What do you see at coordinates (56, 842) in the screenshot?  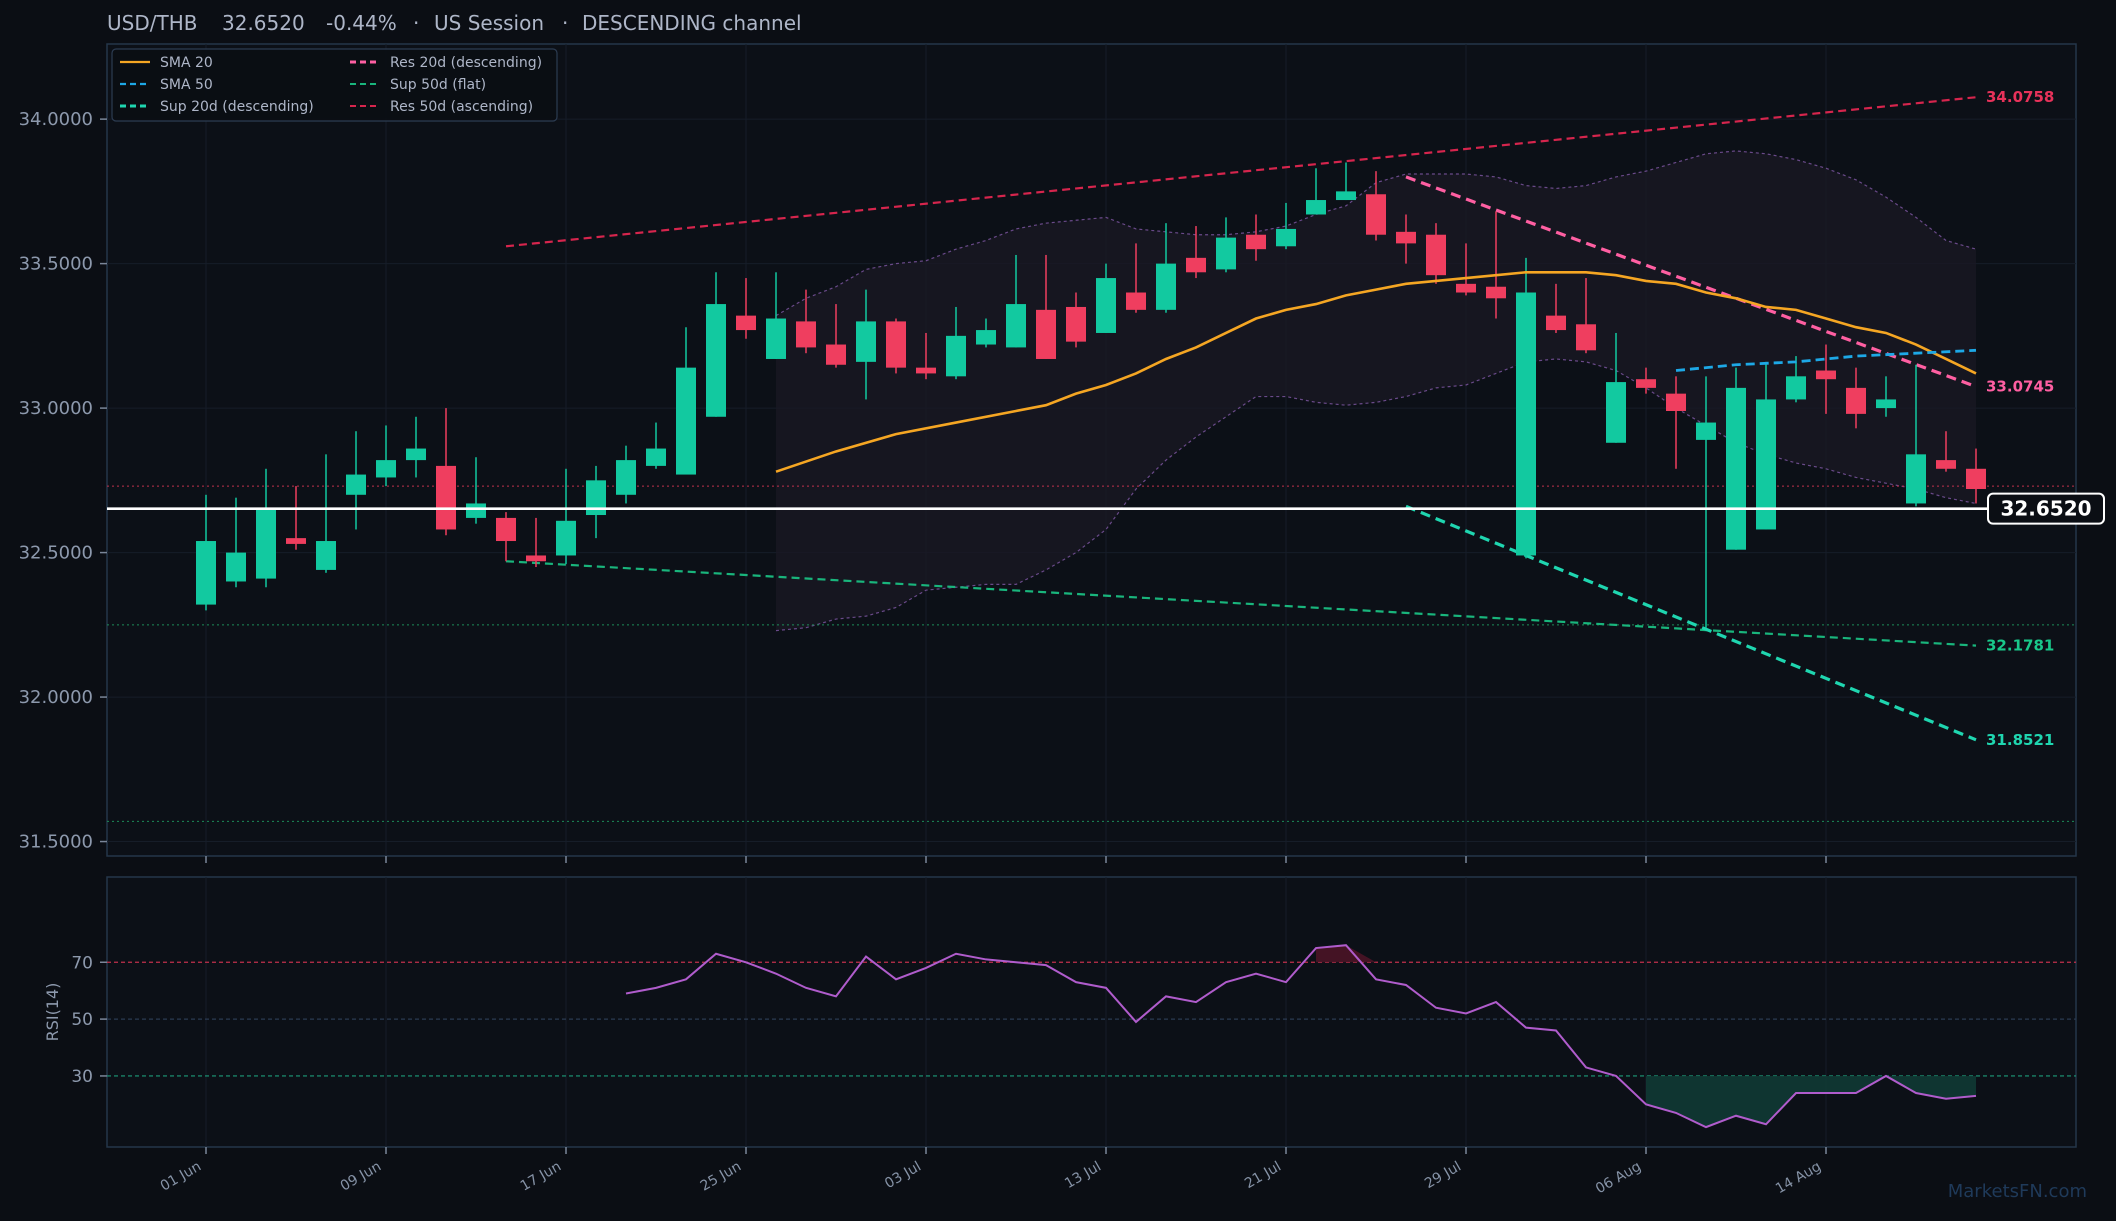 I see `y-tick-label: 31.5000` at bounding box center [56, 842].